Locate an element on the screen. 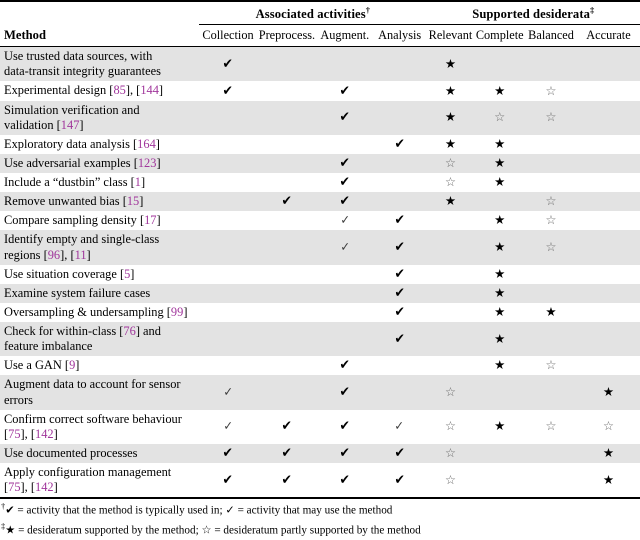 This screenshot has width=640, height=540. citation-ref: [15] is located at coordinates (133, 201).